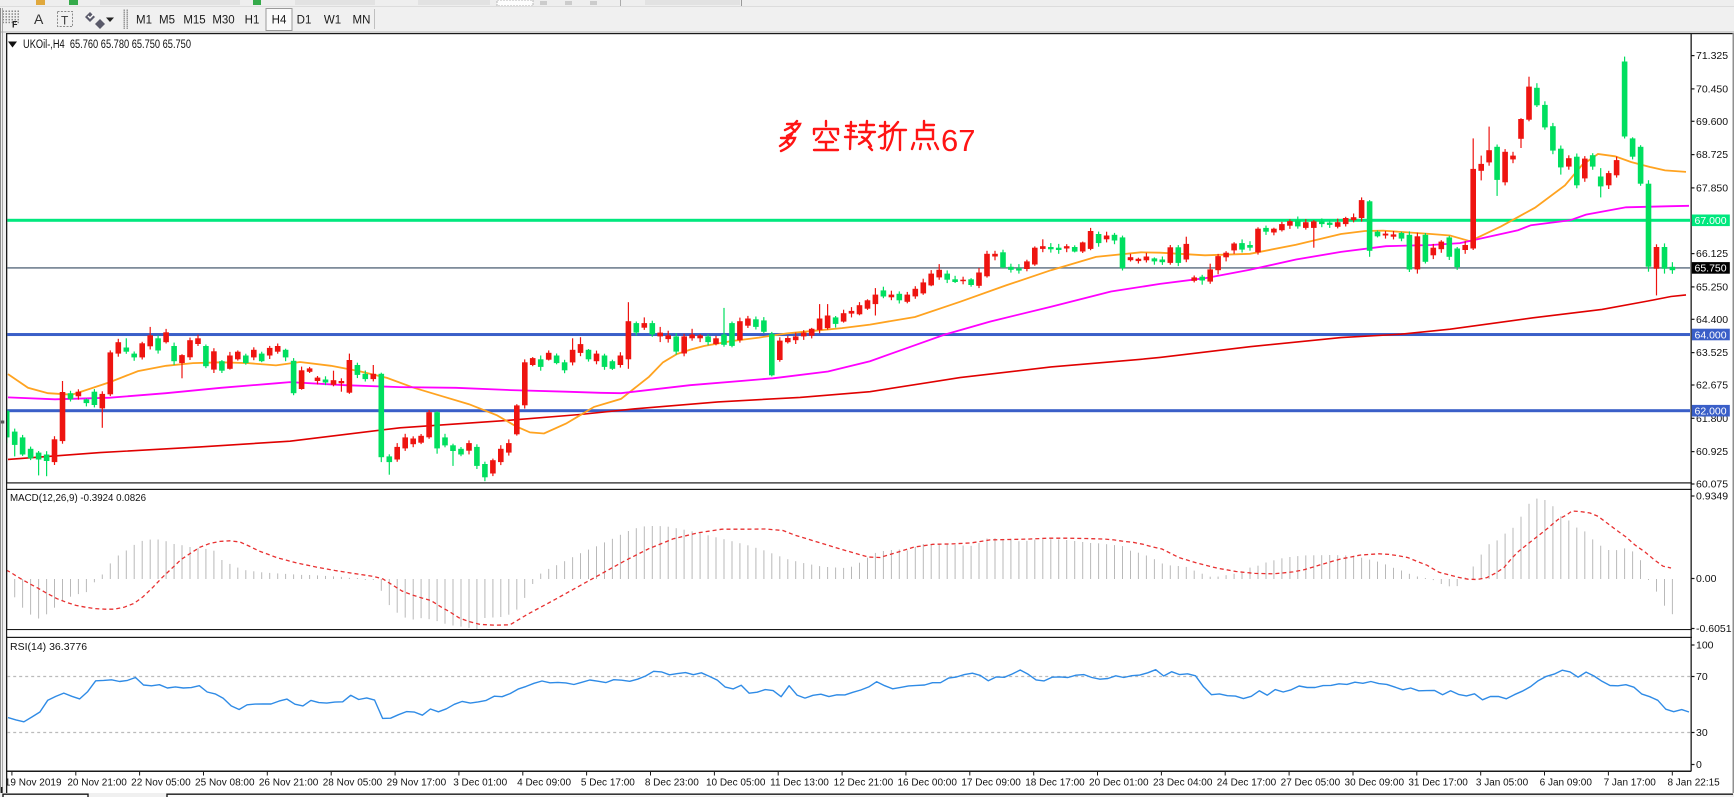 This screenshot has width=1734, height=797. Describe the element at coordinates (161, 783) in the screenshot. I see `svg-text: 22 Nov 05:00` at that location.